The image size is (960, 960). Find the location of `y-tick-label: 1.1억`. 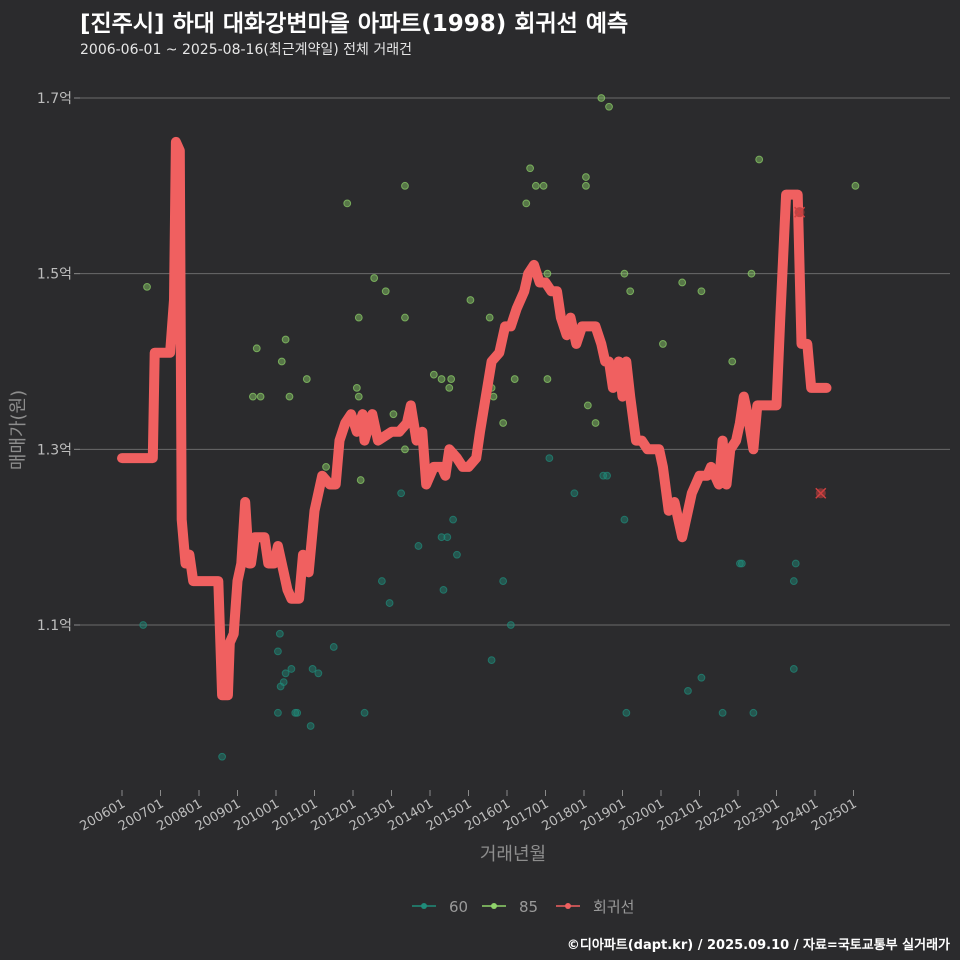

y-tick-label: 1.1억 is located at coordinates (54, 626).